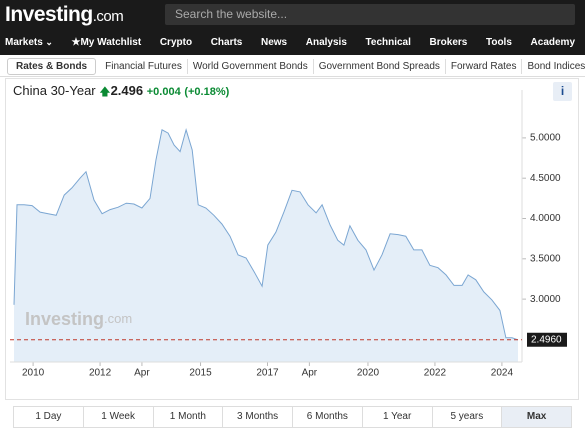  What do you see at coordinates (435, 373) in the screenshot?
I see `x-tick-label: 2022` at bounding box center [435, 373].